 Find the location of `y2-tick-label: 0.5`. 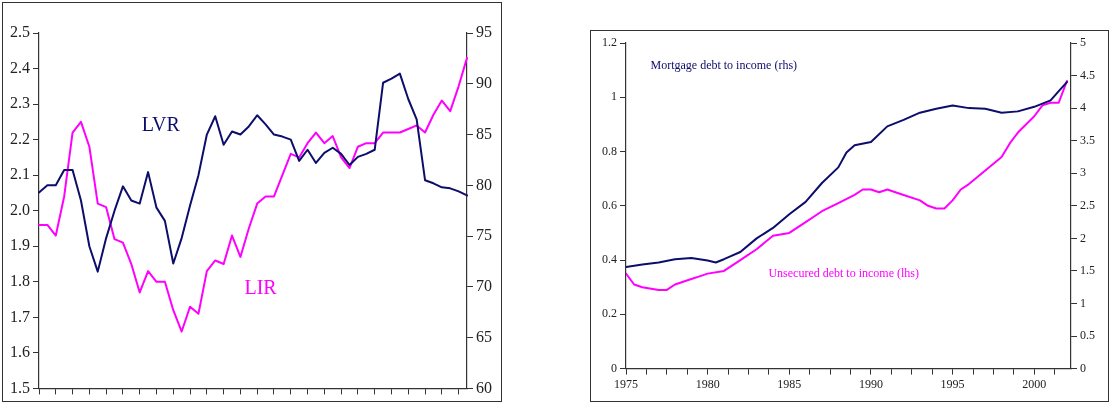

y2-tick-label: 0.5 is located at coordinates (1087, 335).